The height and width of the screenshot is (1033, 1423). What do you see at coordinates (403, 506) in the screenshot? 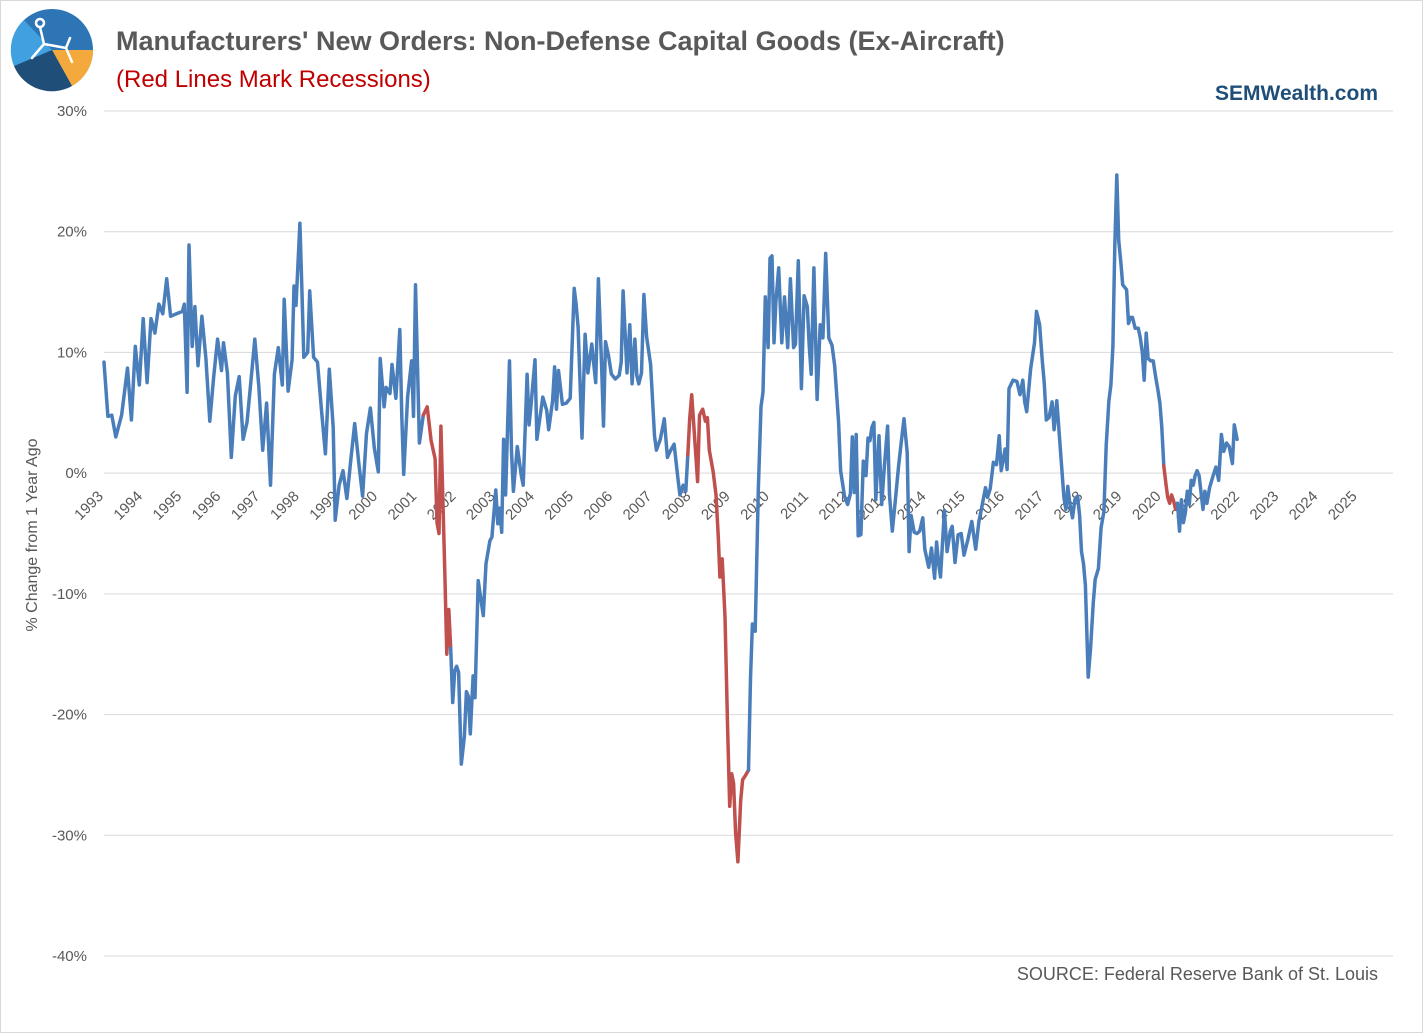
I see `x-tick-label: 2001` at bounding box center [403, 506].